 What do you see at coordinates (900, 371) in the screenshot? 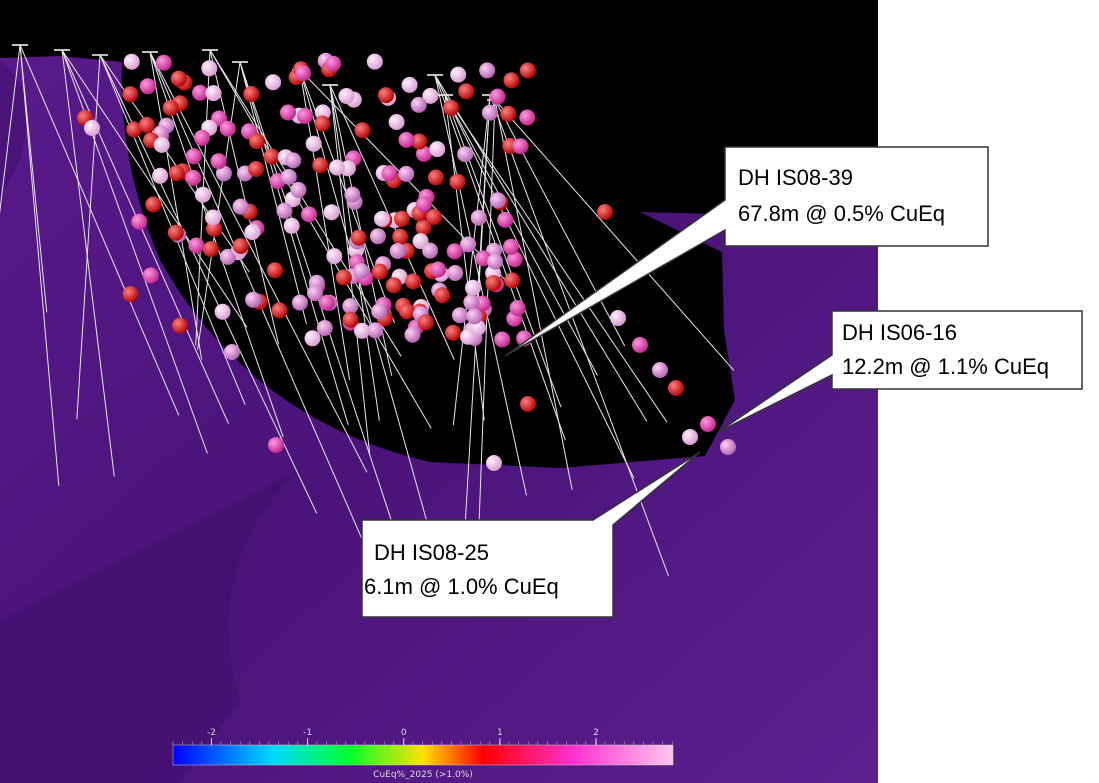
I see `callout: DH IS06-16 12.2m @ 1.1% CuEq` at bounding box center [900, 371].